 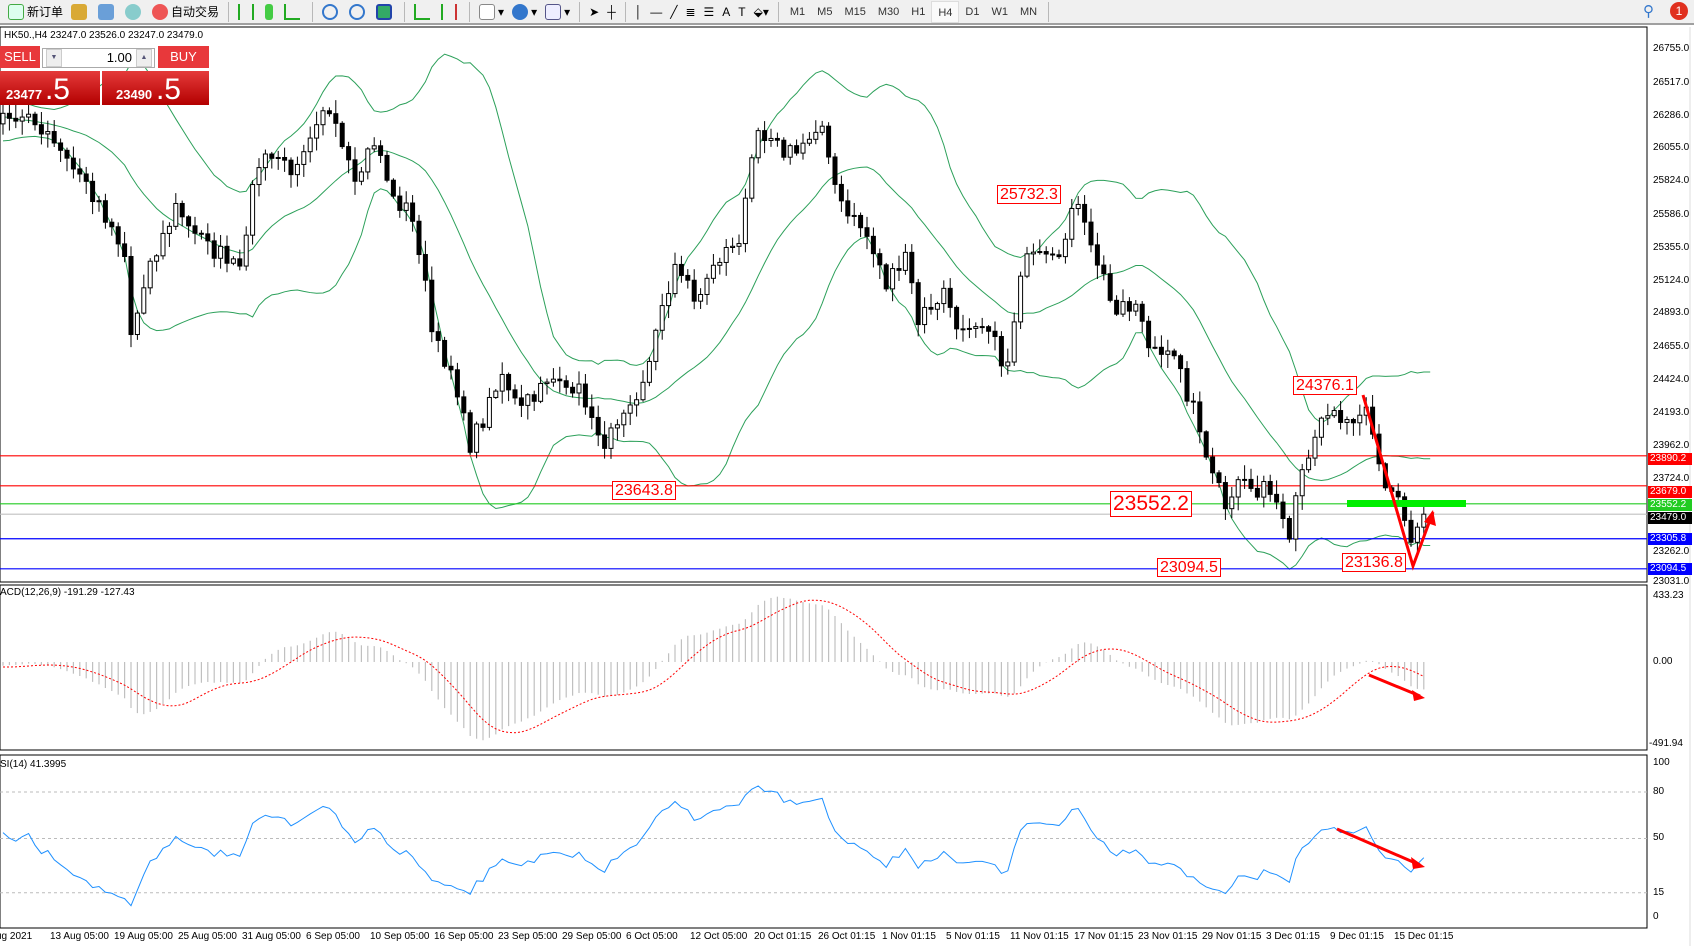 What do you see at coordinates (656, 12) in the screenshot?
I see `horizontal-line-button: —` at bounding box center [656, 12].